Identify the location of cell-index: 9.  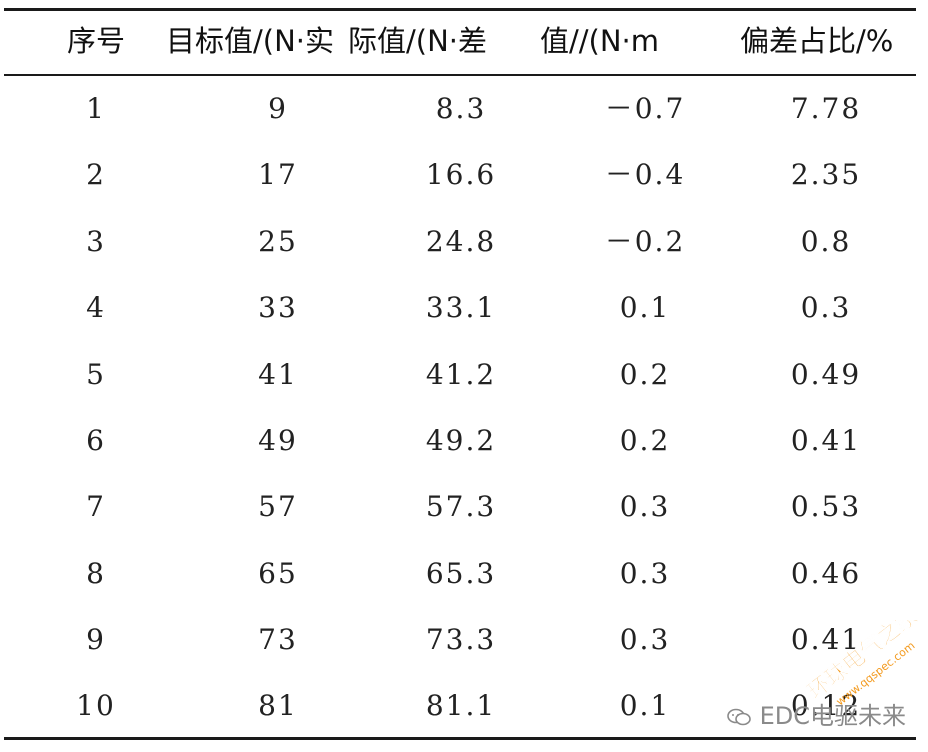
(96, 639).